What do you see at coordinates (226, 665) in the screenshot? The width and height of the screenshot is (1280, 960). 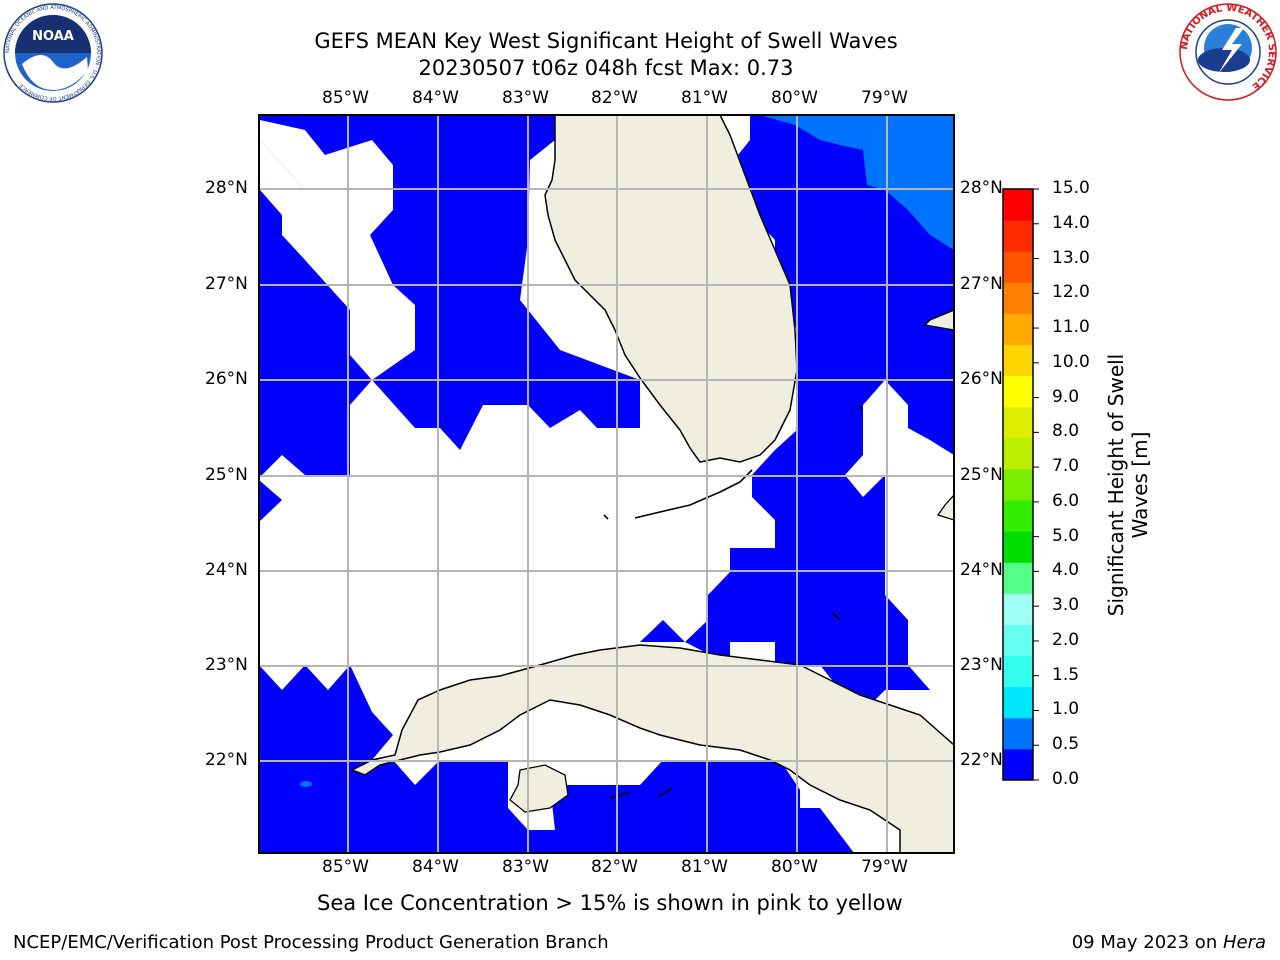 I see `lat-label-left: 23°N` at bounding box center [226, 665].